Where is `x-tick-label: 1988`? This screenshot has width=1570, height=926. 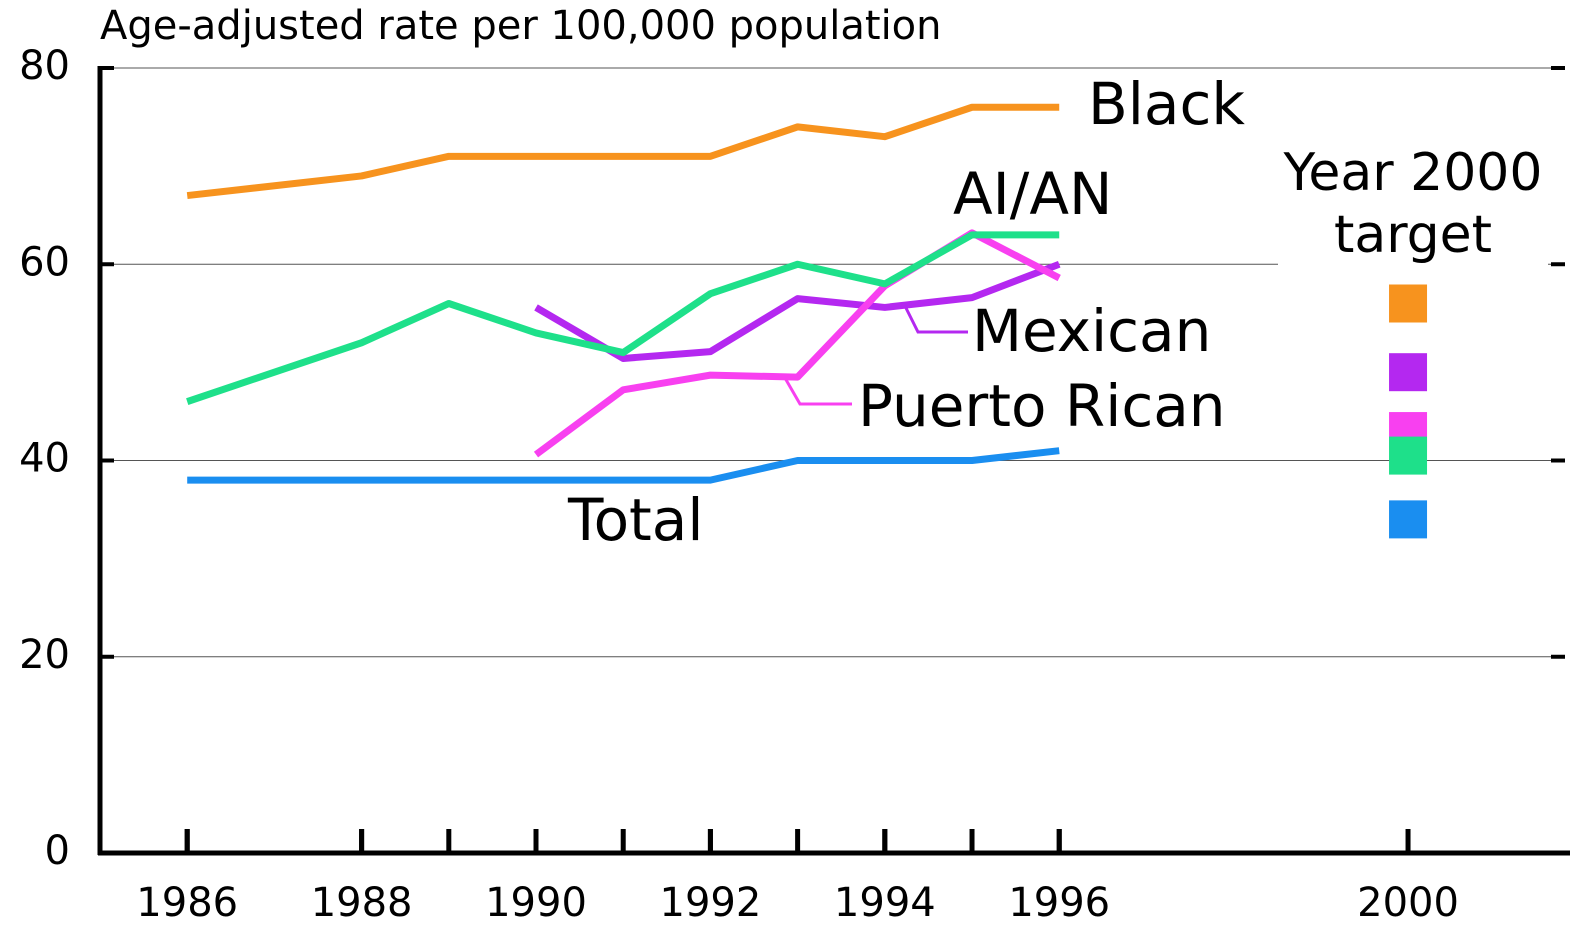 x-tick-label: 1988 is located at coordinates (362, 903).